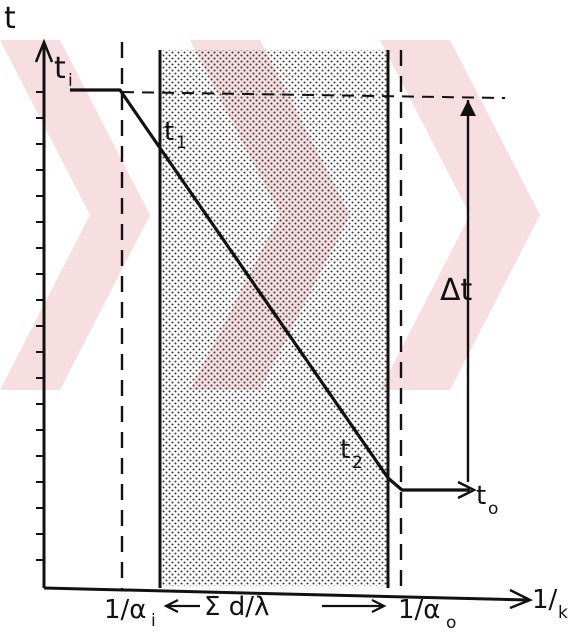  Describe the element at coordinates (521, 599) in the screenshot. I see `arrow-right-icon` at that location.